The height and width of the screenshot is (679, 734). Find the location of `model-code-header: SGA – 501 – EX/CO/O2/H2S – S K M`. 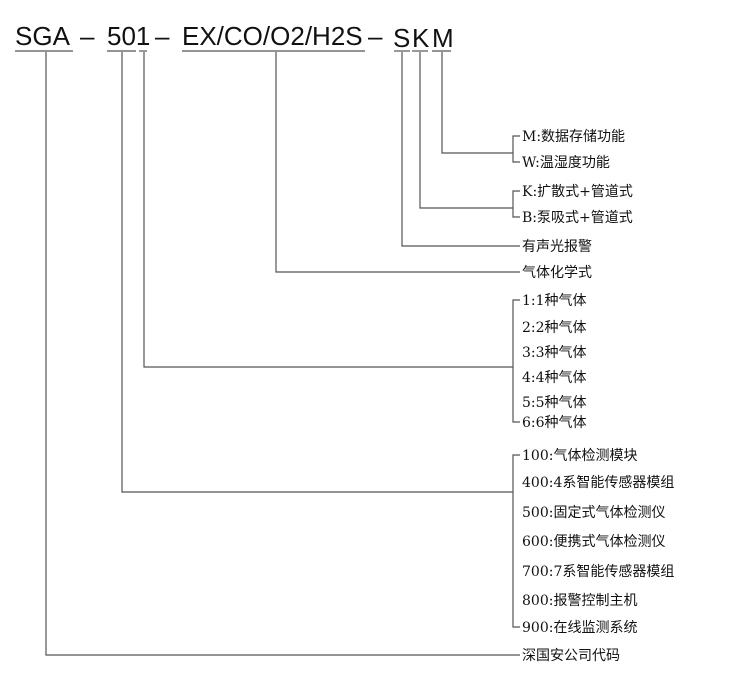

model-code-header: SGA – 501 – EX/CO/O2/H2S – S K M is located at coordinates (234, 37).